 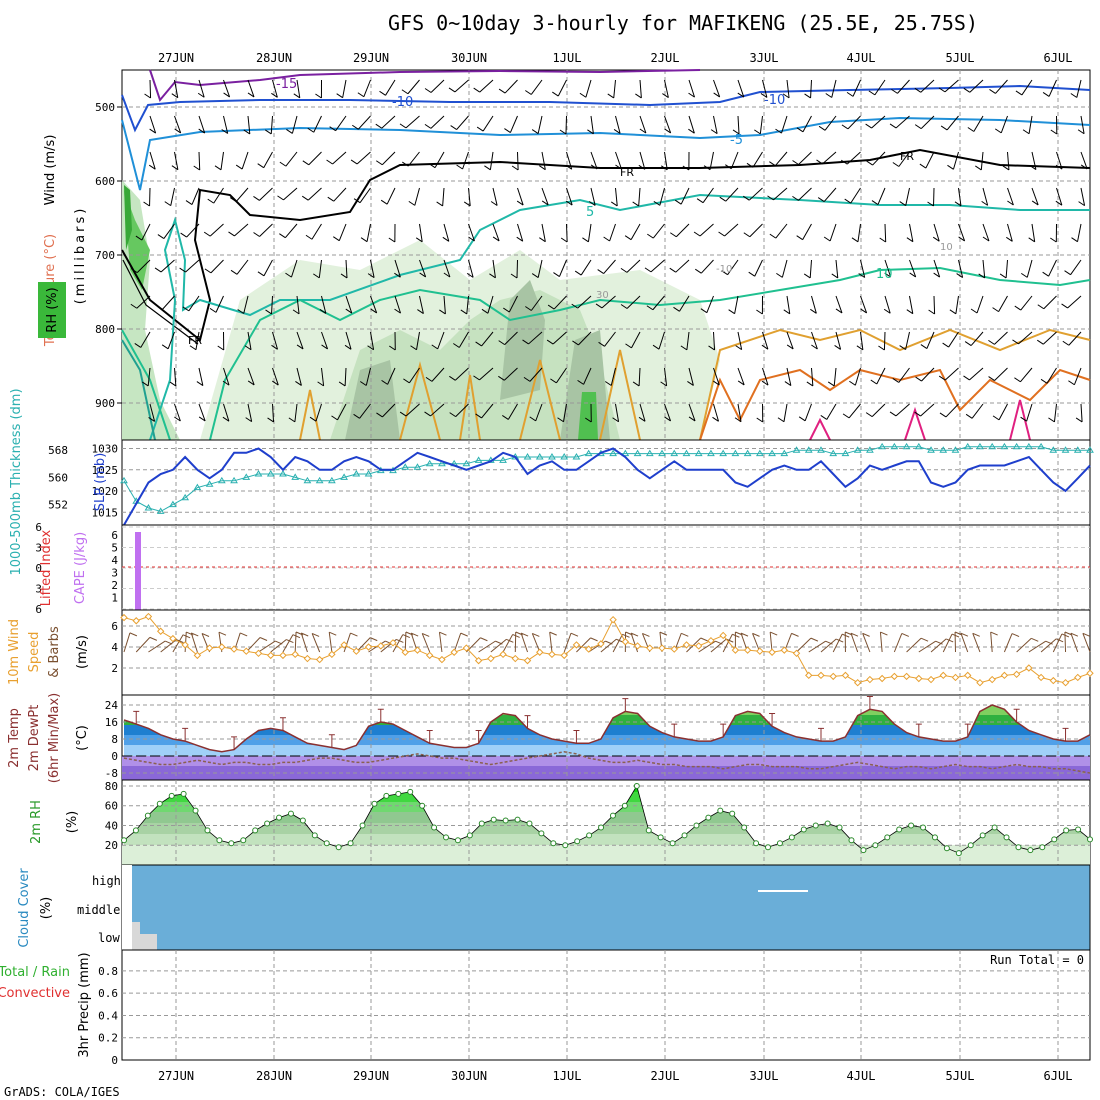 What do you see at coordinates (114, 548) in the screenshot?
I see `cape-tick-5: 5` at bounding box center [114, 548].